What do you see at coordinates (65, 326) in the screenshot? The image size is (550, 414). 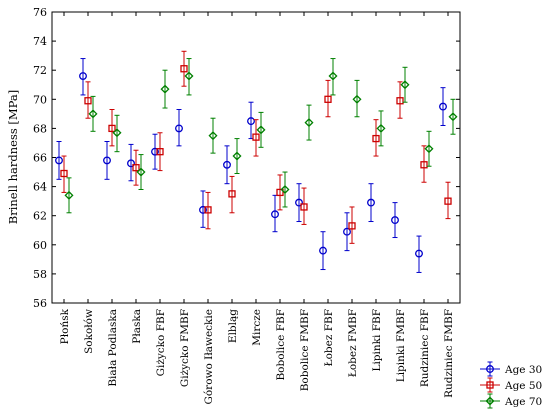 I see `category-label: Płońsk` at bounding box center [65, 326].